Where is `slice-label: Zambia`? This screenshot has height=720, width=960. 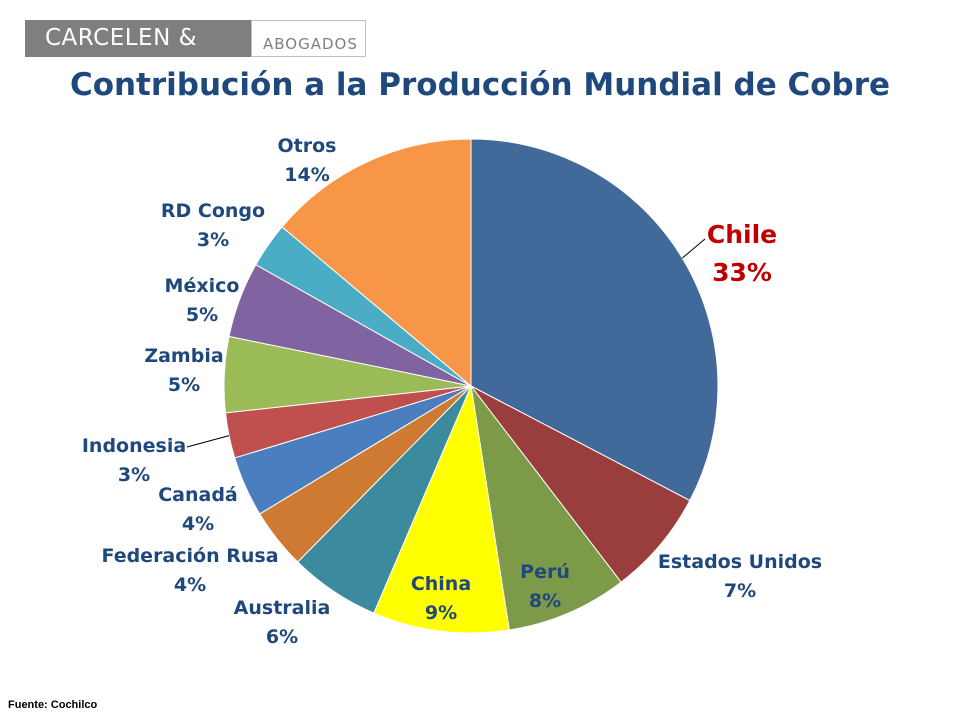 slice-label: Zambia is located at coordinates (183, 356).